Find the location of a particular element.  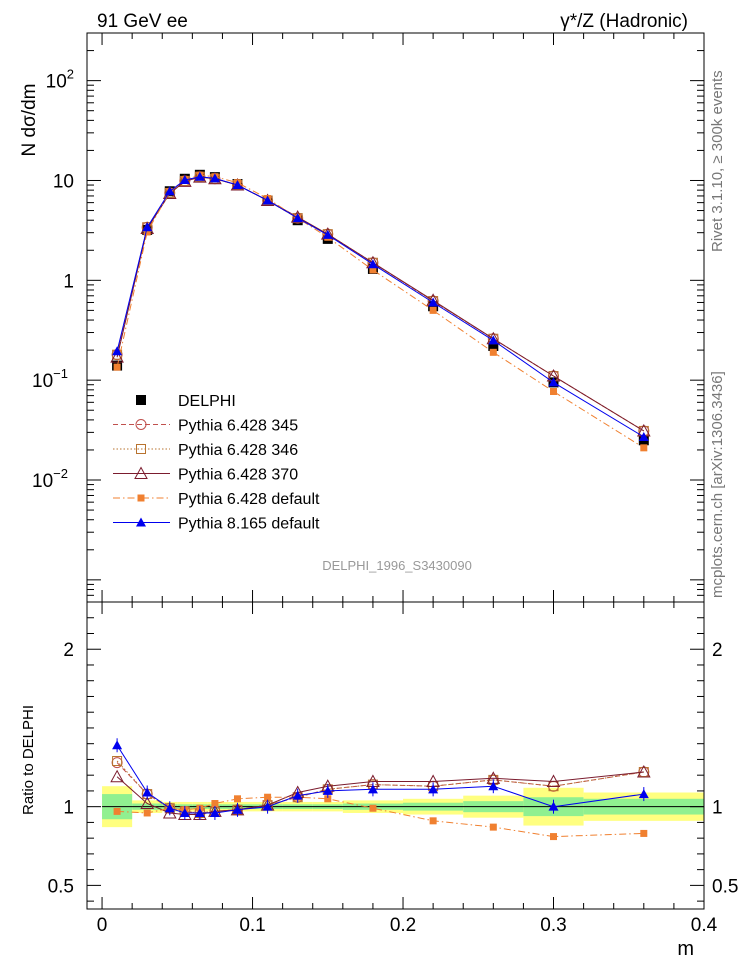

ratio-series-layer is located at coordinates (380, 789).